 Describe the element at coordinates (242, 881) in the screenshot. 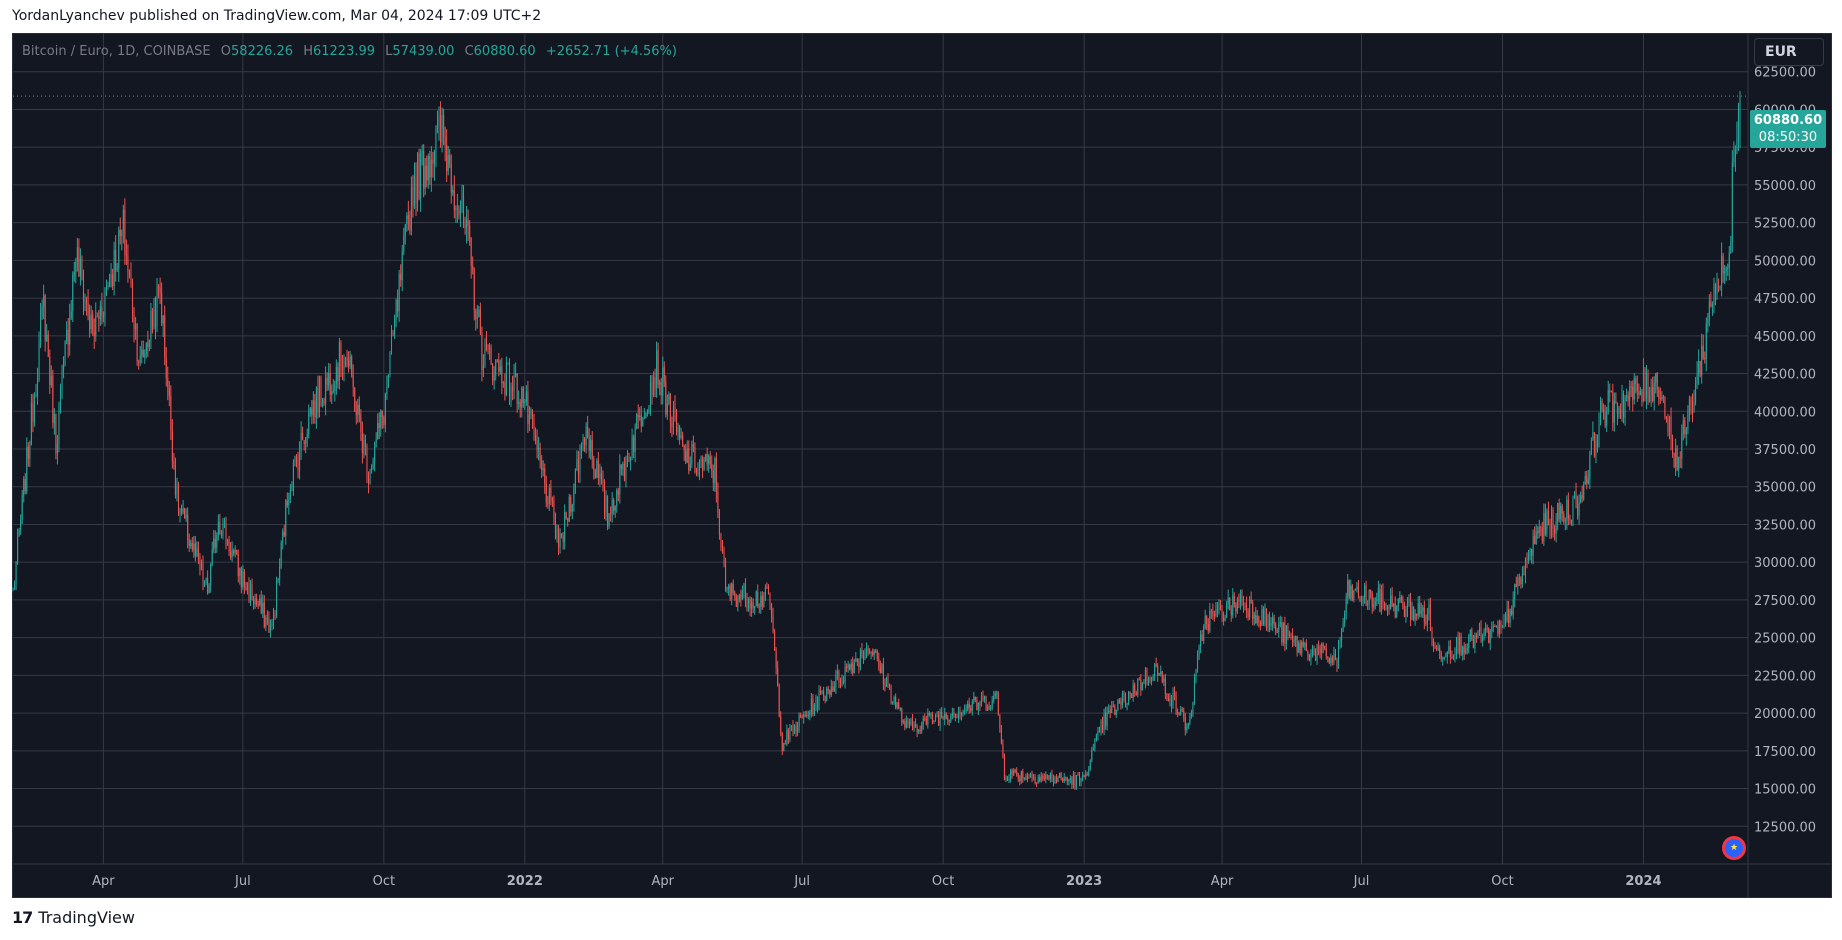

I see `x-tick-label: Jul` at that location.